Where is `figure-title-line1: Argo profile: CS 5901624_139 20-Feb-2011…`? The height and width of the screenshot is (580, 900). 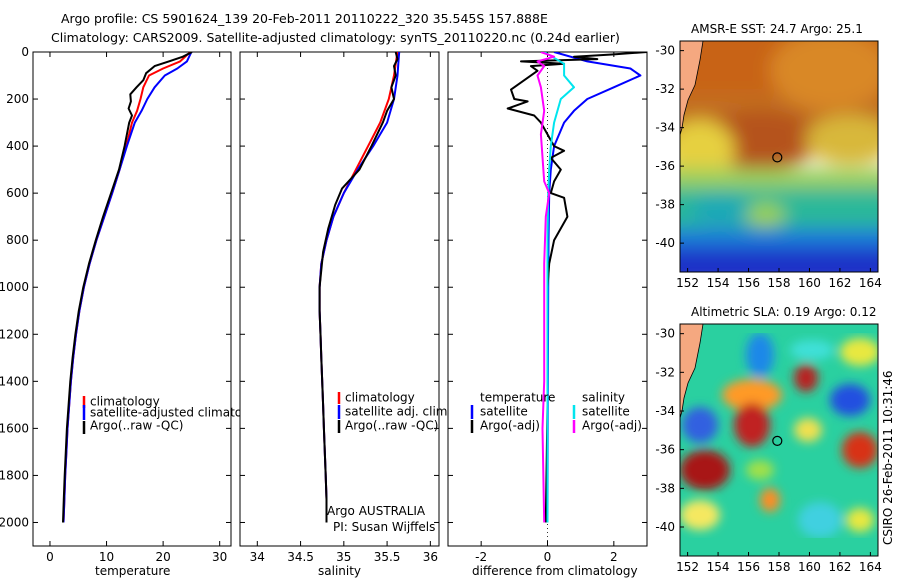 figure-title-line1: Argo profile: CS 5901624_139 20-Feb-2011… is located at coordinates (304, 18).